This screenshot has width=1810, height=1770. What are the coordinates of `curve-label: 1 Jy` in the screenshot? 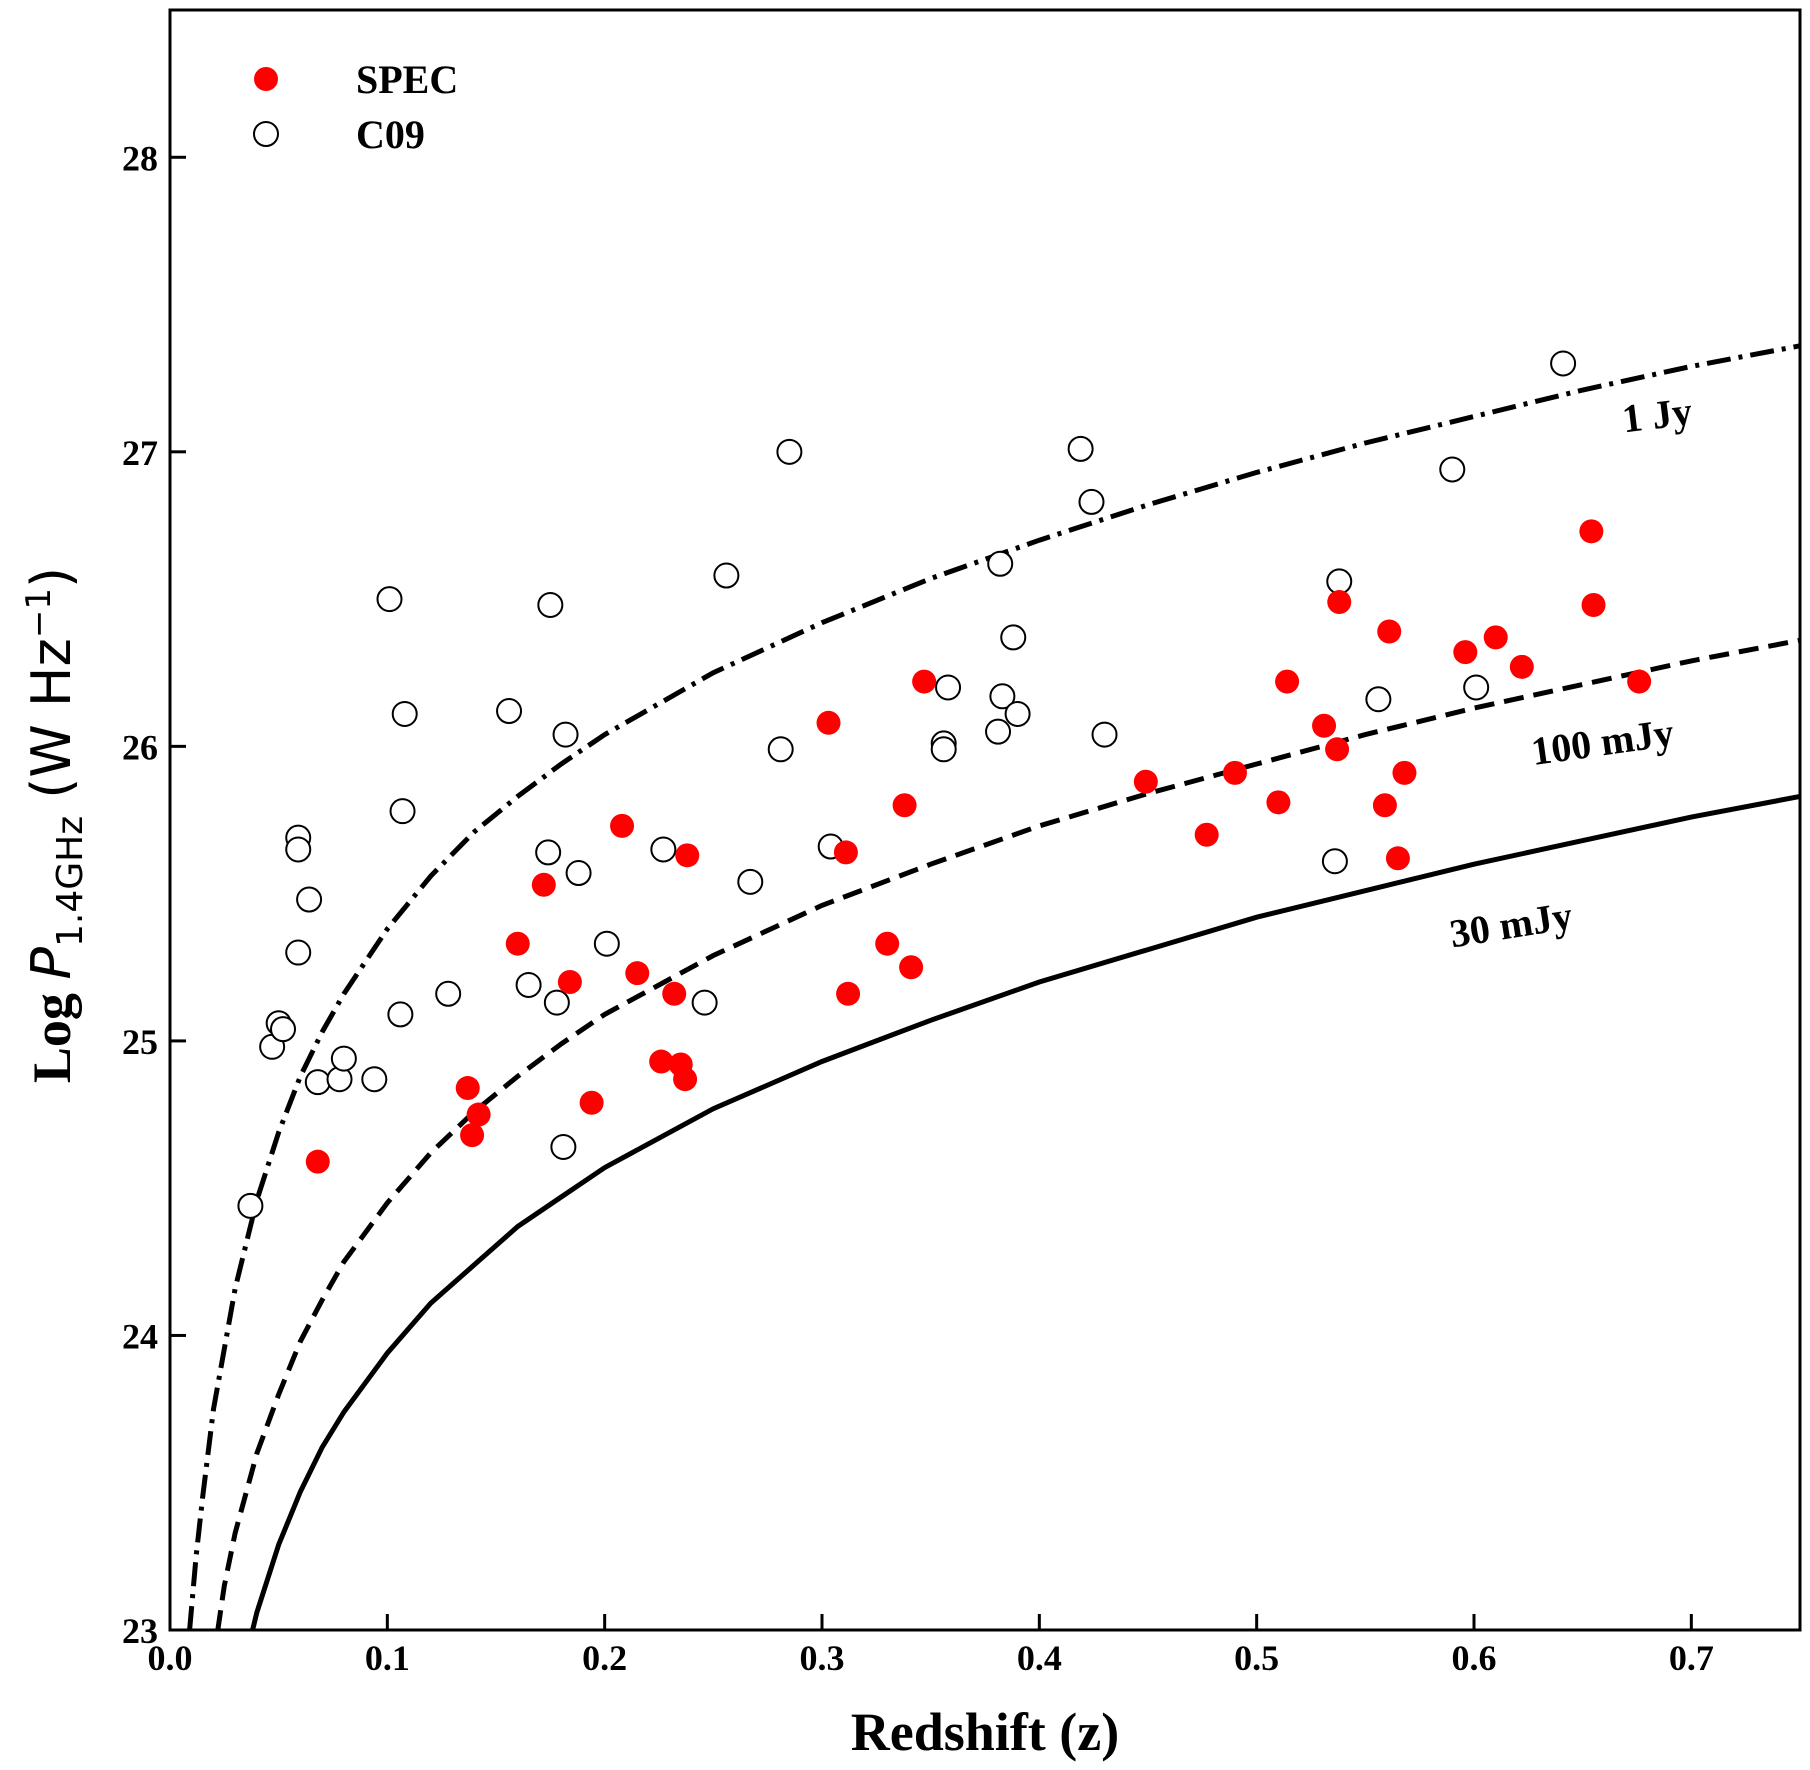 It's located at (1657, 414).